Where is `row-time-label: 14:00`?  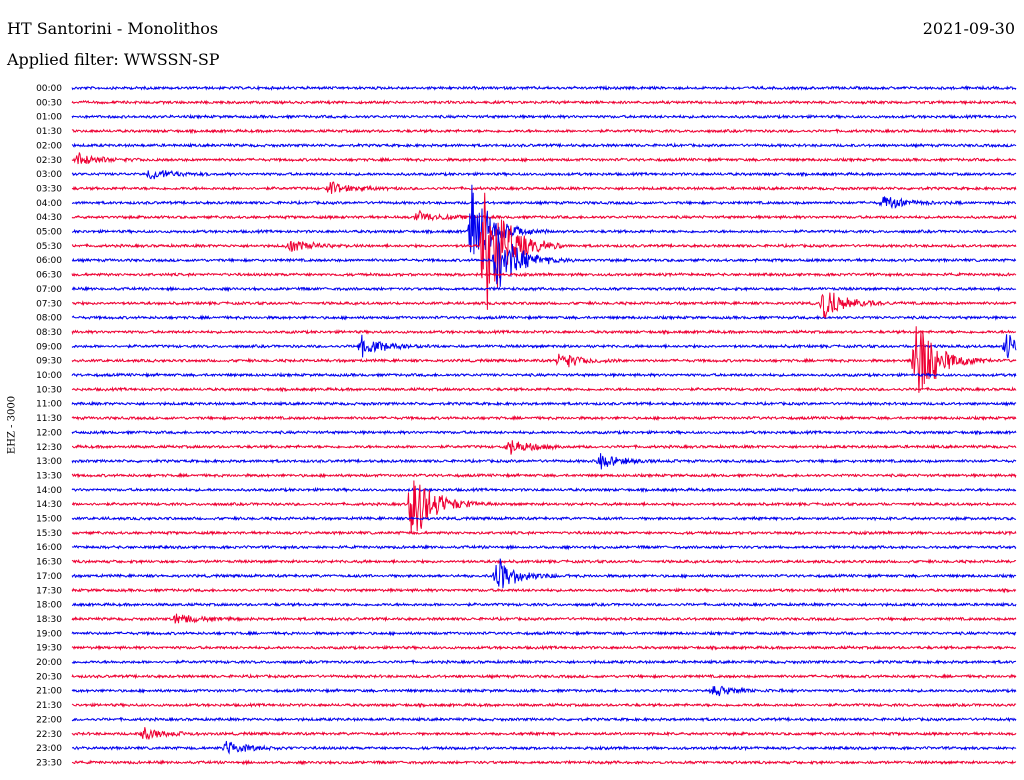 row-time-label: 14:00 is located at coordinates (49, 491).